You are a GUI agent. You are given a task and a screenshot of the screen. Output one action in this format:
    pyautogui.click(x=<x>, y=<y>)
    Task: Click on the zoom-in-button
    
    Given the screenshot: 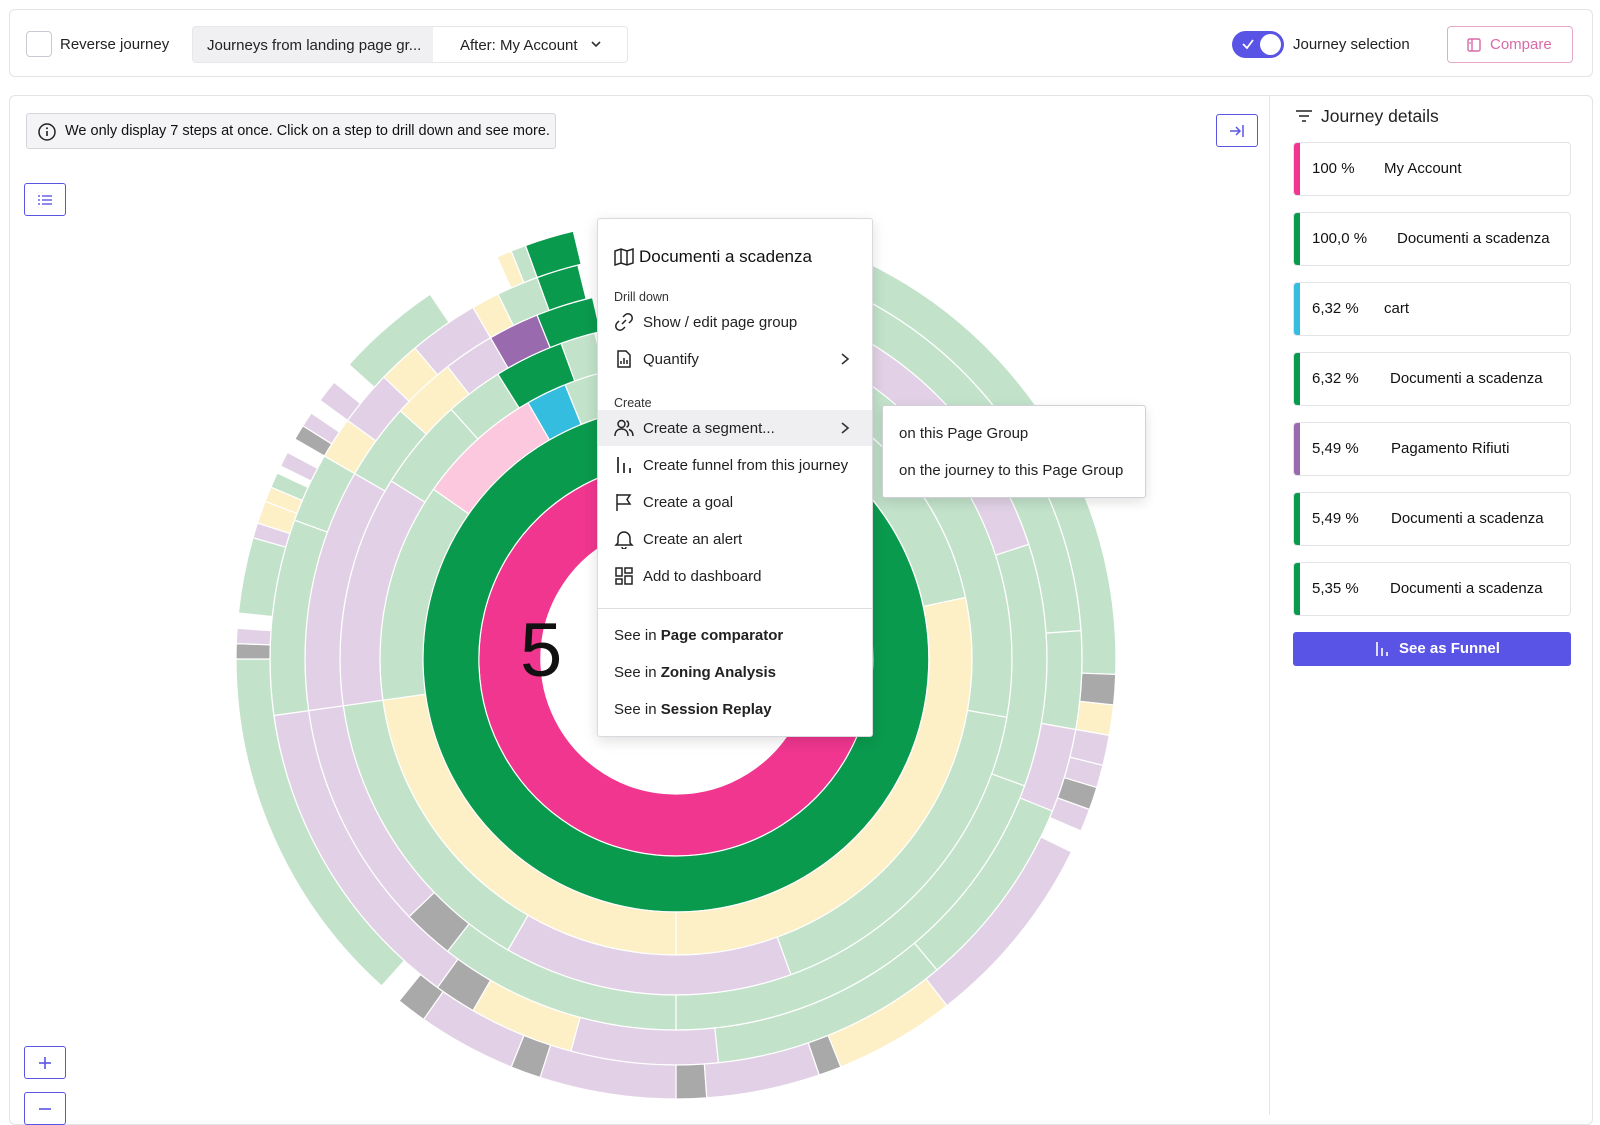 What is the action you would take?
    pyautogui.click(x=45, y=1062)
    